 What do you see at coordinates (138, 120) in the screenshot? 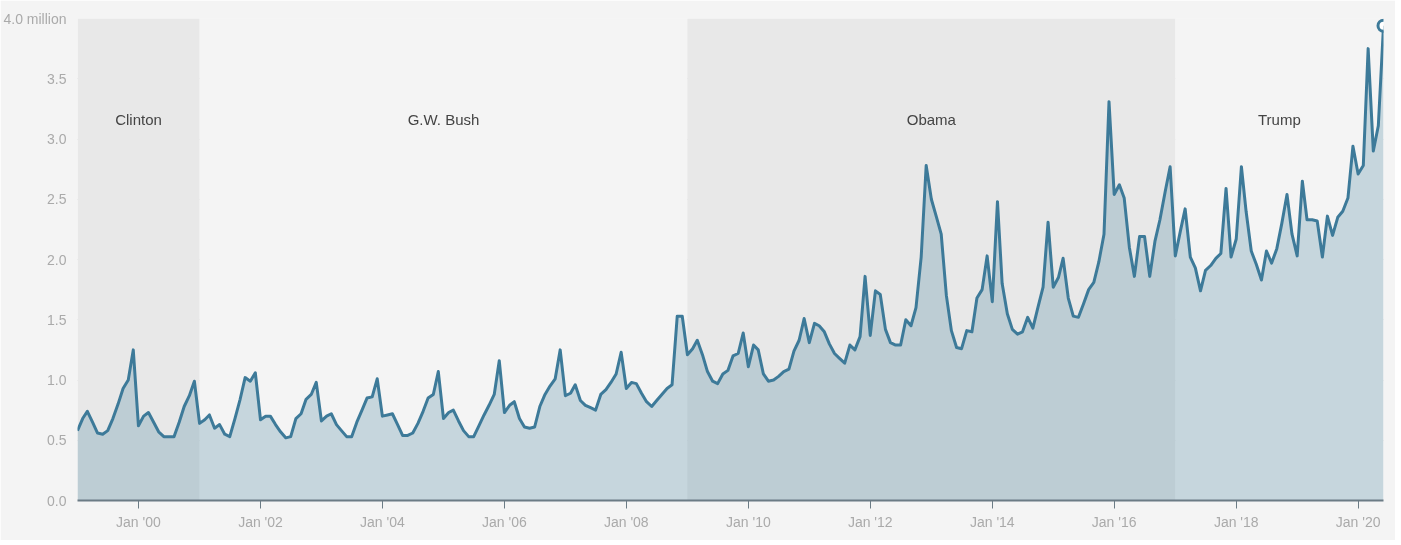
I see `band-label: Clinton` at bounding box center [138, 120].